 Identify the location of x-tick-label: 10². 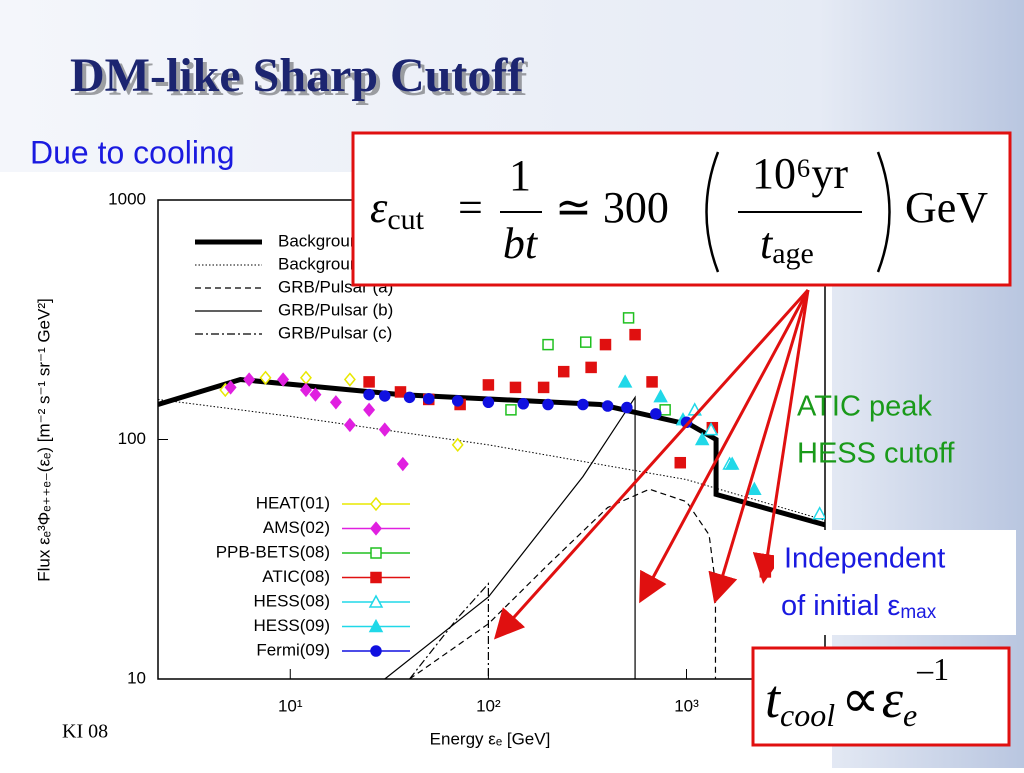
(488, 705).